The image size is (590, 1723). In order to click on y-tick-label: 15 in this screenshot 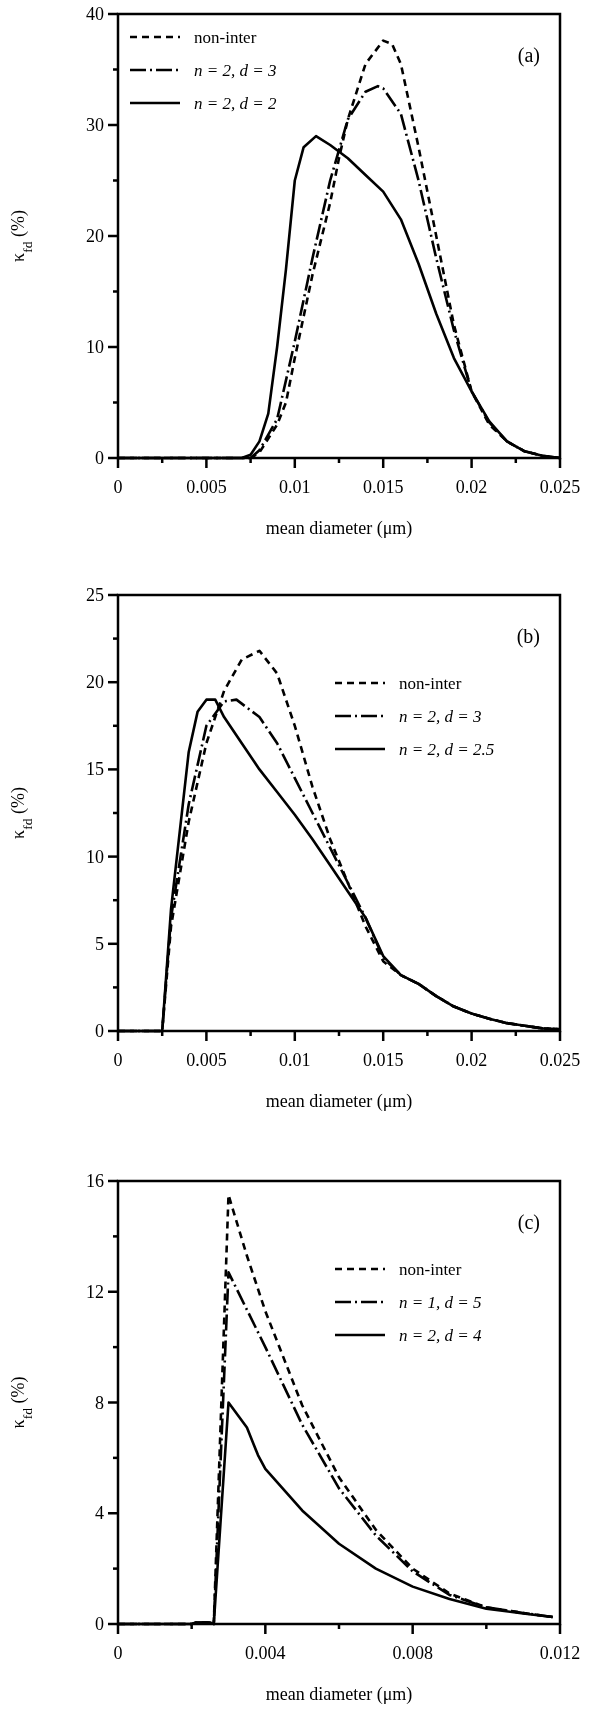, I will do `click(95, 769)`.